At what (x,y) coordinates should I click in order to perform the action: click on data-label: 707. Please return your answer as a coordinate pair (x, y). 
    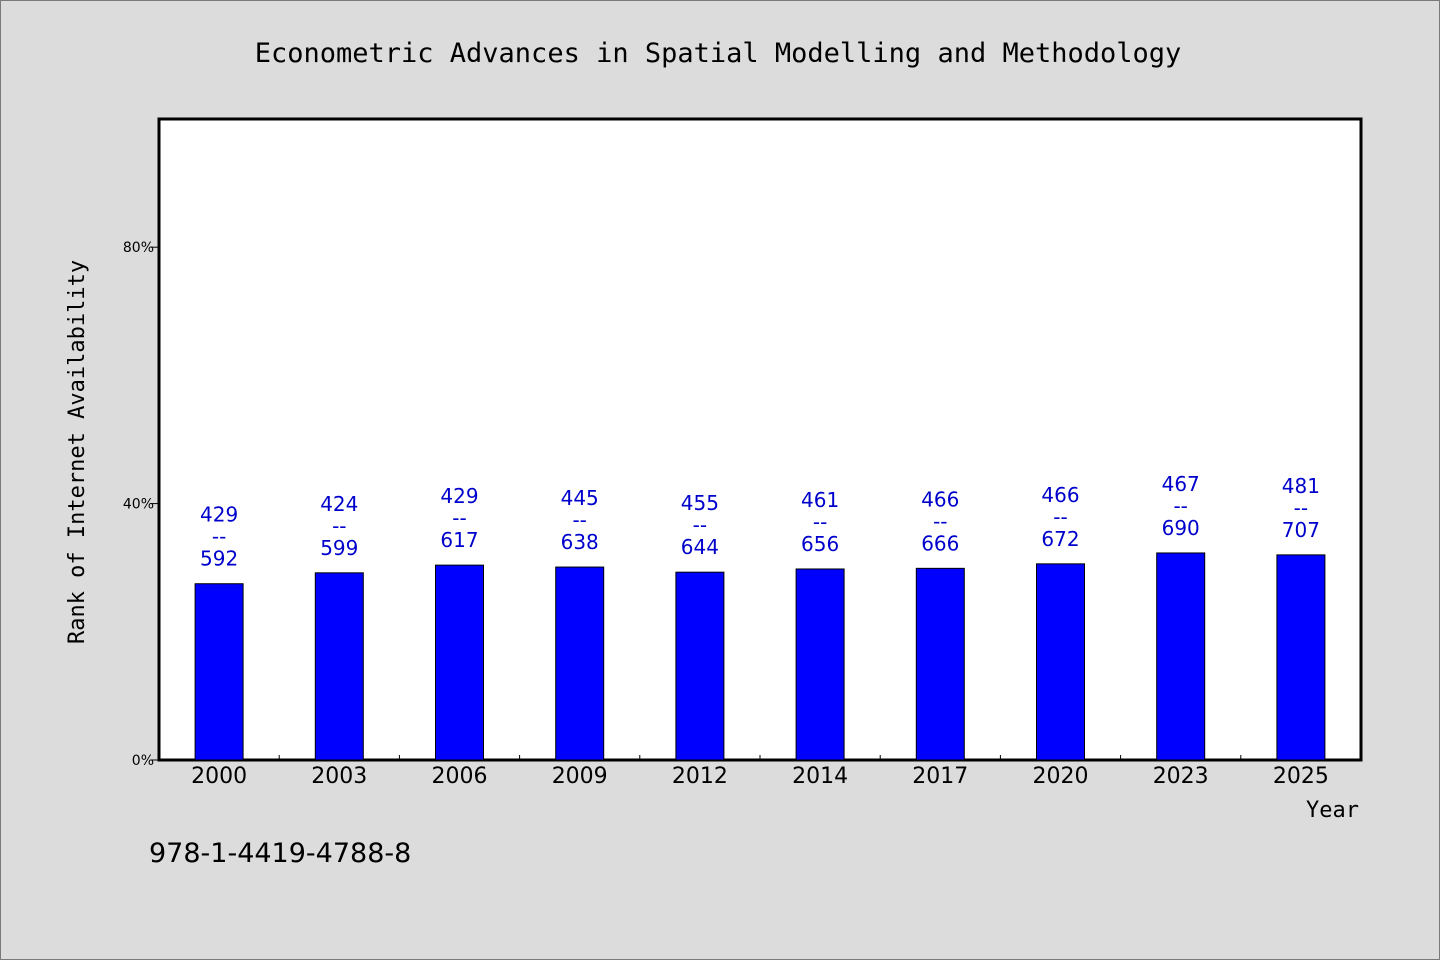
    Looking at the image, I should click on (1301, 530).